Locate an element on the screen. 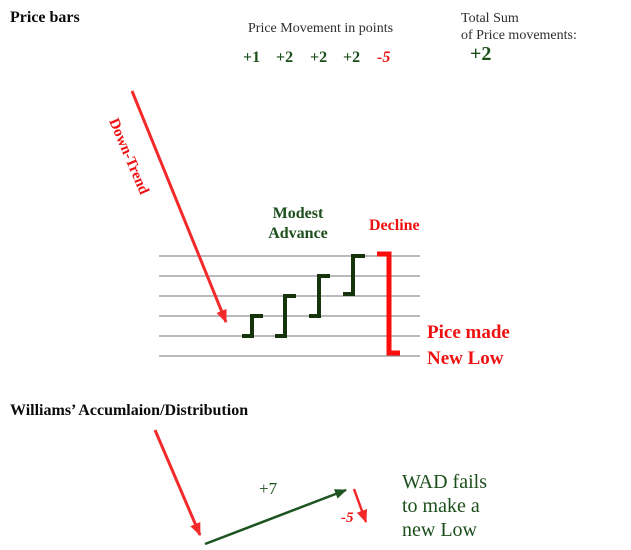 The width and height of the screenshot is (631, 550). price-movement-header: Price Movement in points is located at coordinates (321, 28).